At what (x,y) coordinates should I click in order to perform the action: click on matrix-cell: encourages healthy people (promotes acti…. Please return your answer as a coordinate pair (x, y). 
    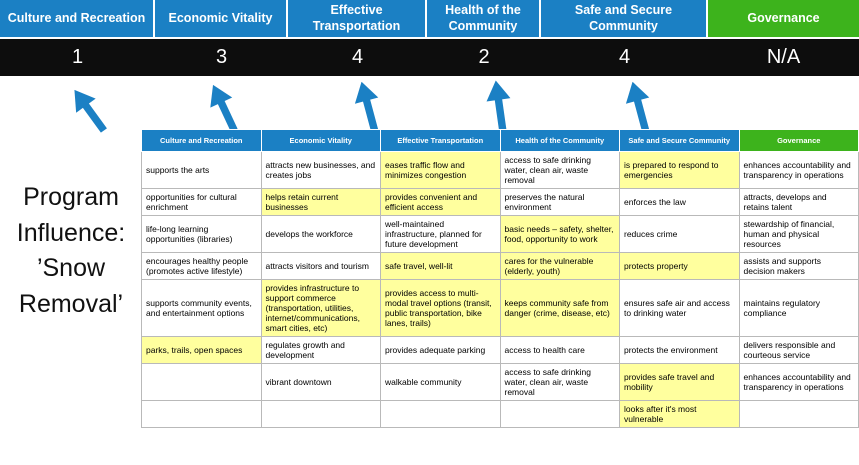
    Looking at the image, I should click on (201, 266).